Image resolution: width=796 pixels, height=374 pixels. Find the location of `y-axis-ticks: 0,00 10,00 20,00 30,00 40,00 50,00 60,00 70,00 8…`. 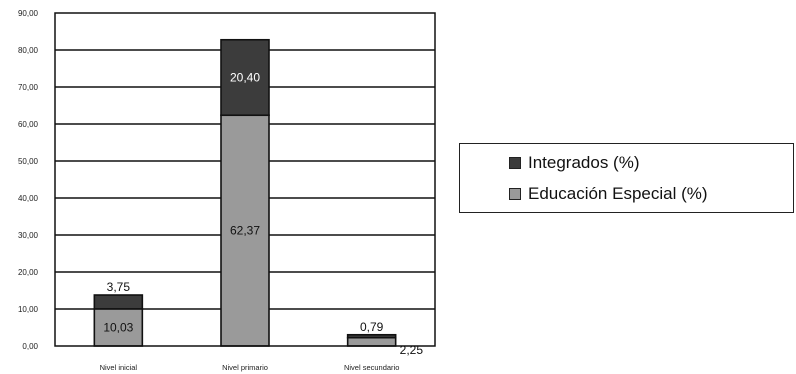

y-axis-ticks: 0,00 10,00 20,00 30,00 40,00 50,00 60,00 70,00 8… is located at coordinates (28, 180).